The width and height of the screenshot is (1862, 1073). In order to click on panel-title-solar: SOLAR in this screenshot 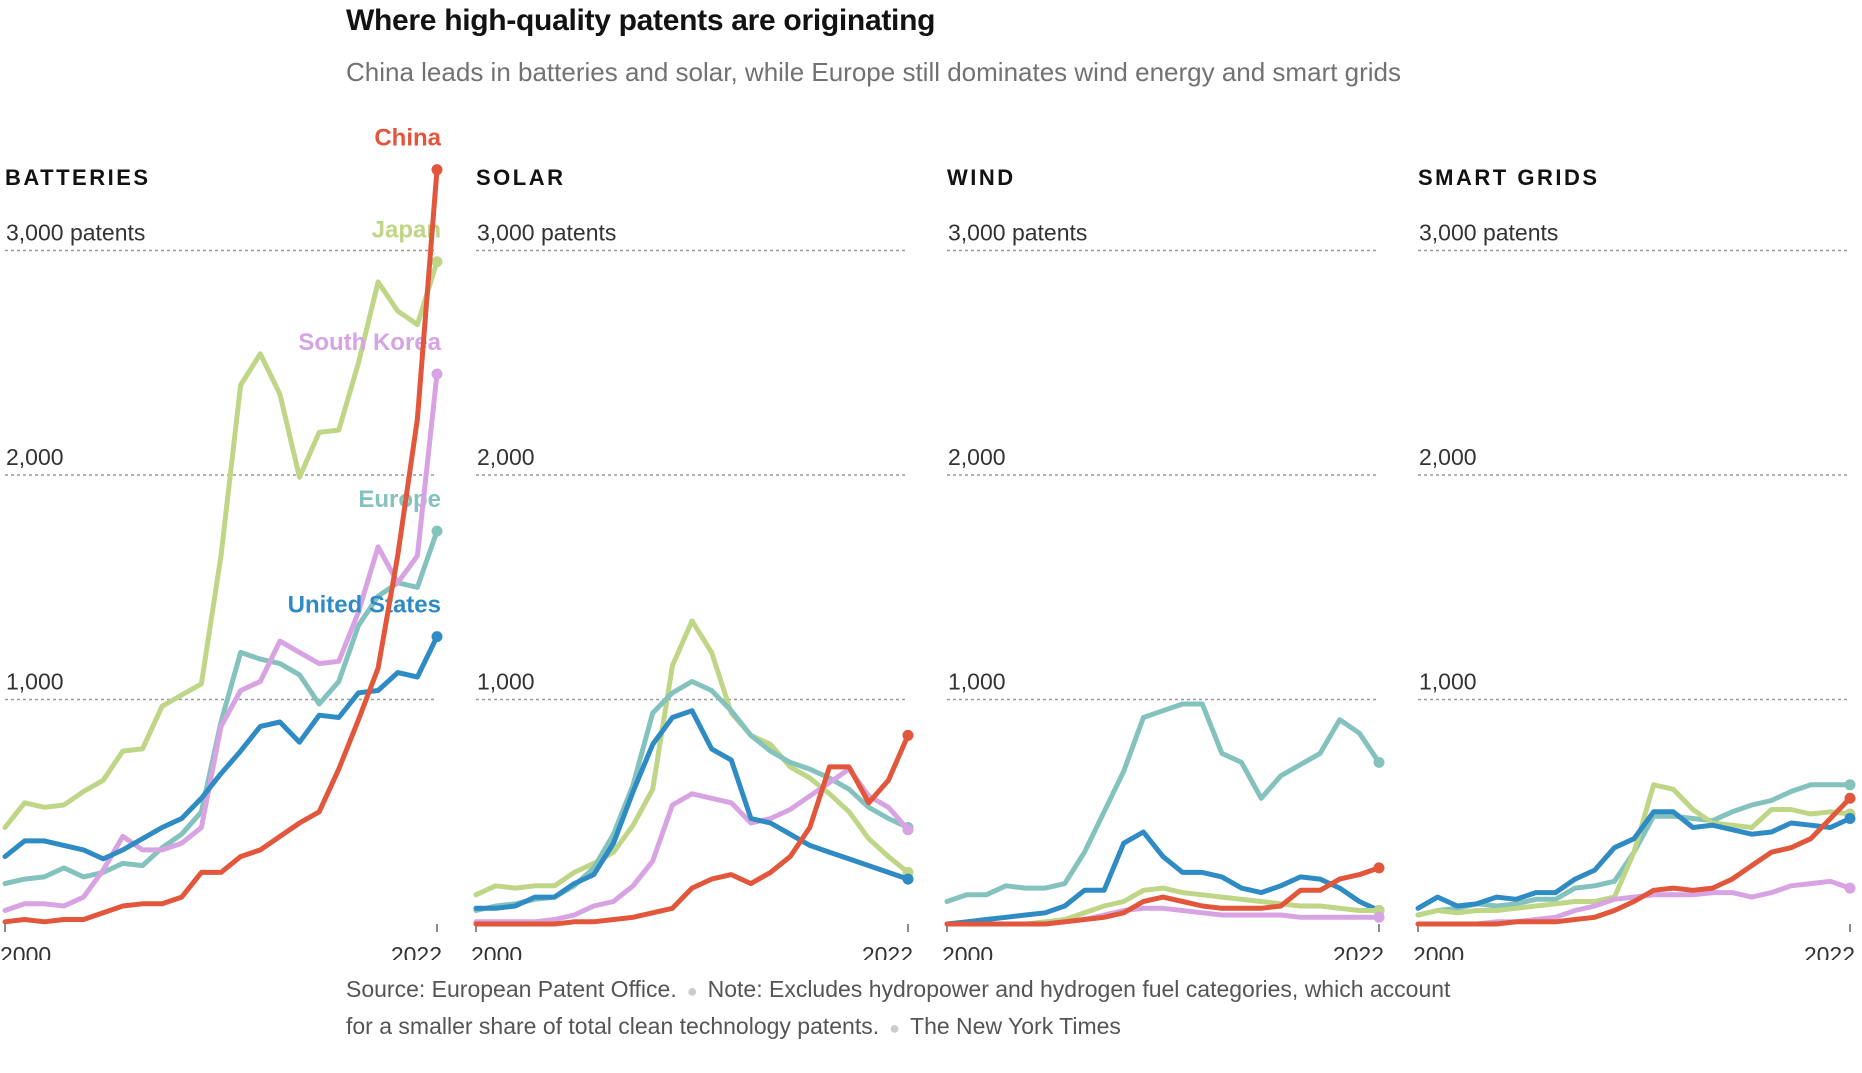, I will do `click(521, 177)`.